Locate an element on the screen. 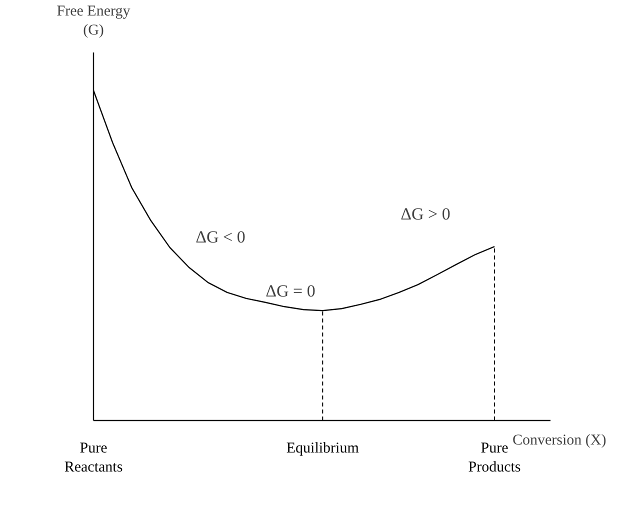 The image size is (643, 515). annotation: ΔG = 0 is located at coordinates (291, 291).